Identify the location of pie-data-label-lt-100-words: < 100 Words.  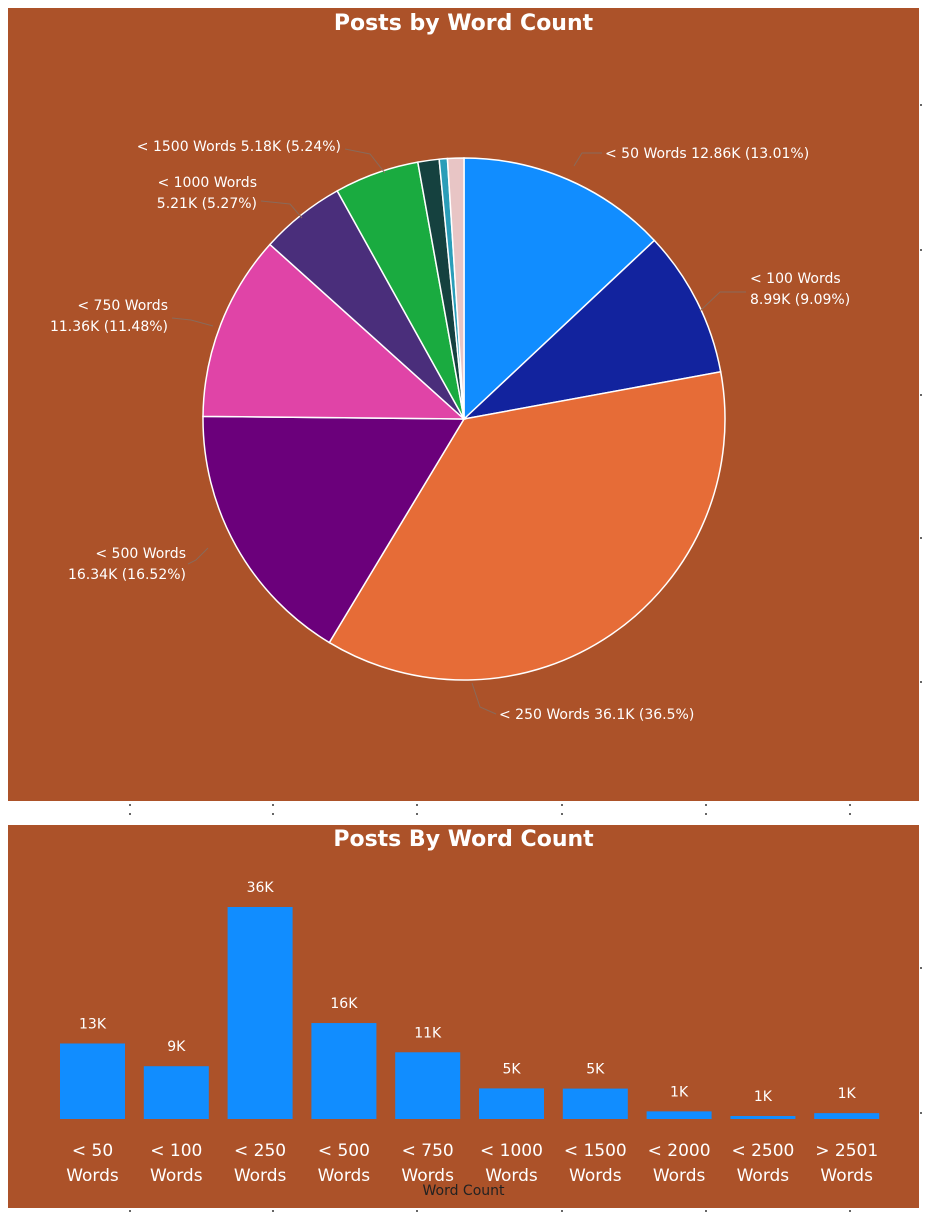
(795, 279).